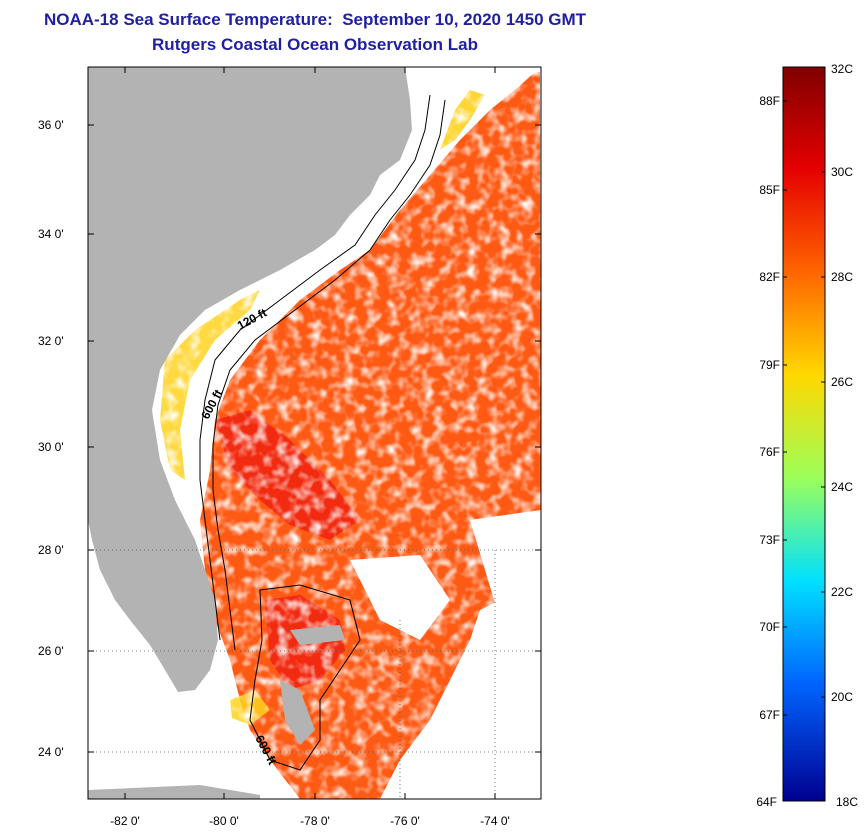 Image resolution: width=865 pixels, height=832 pixels. I want to click on cbar-label-76f: 76F, so click(769, 452).